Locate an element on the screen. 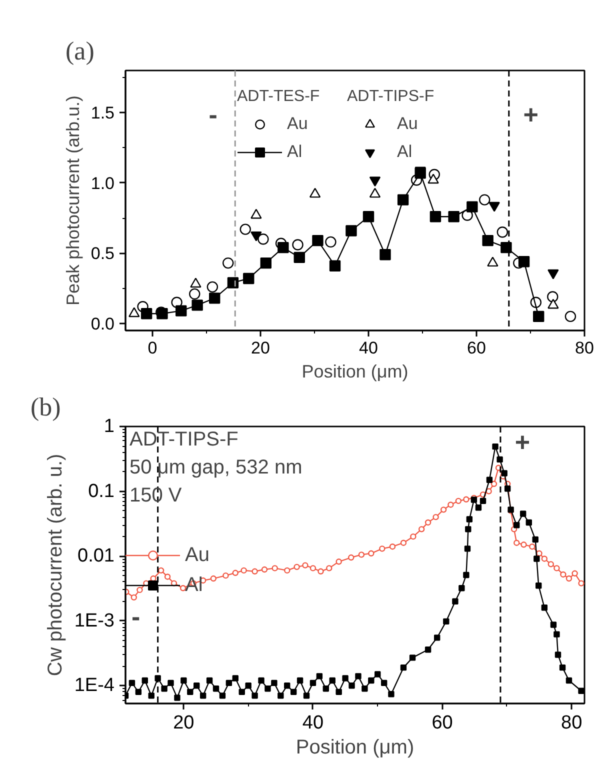 This screenshot has width=607, height=772. y-axis-title: Cw photocurrent (arb. u.) is located at coordinates (55, 565).